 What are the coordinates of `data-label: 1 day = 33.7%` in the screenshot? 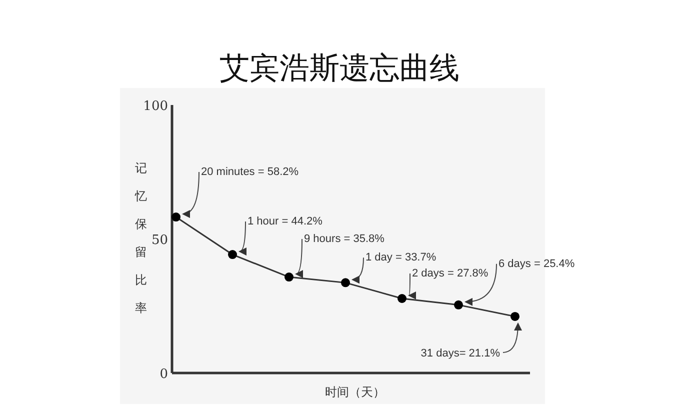 It's located at (401, 258).